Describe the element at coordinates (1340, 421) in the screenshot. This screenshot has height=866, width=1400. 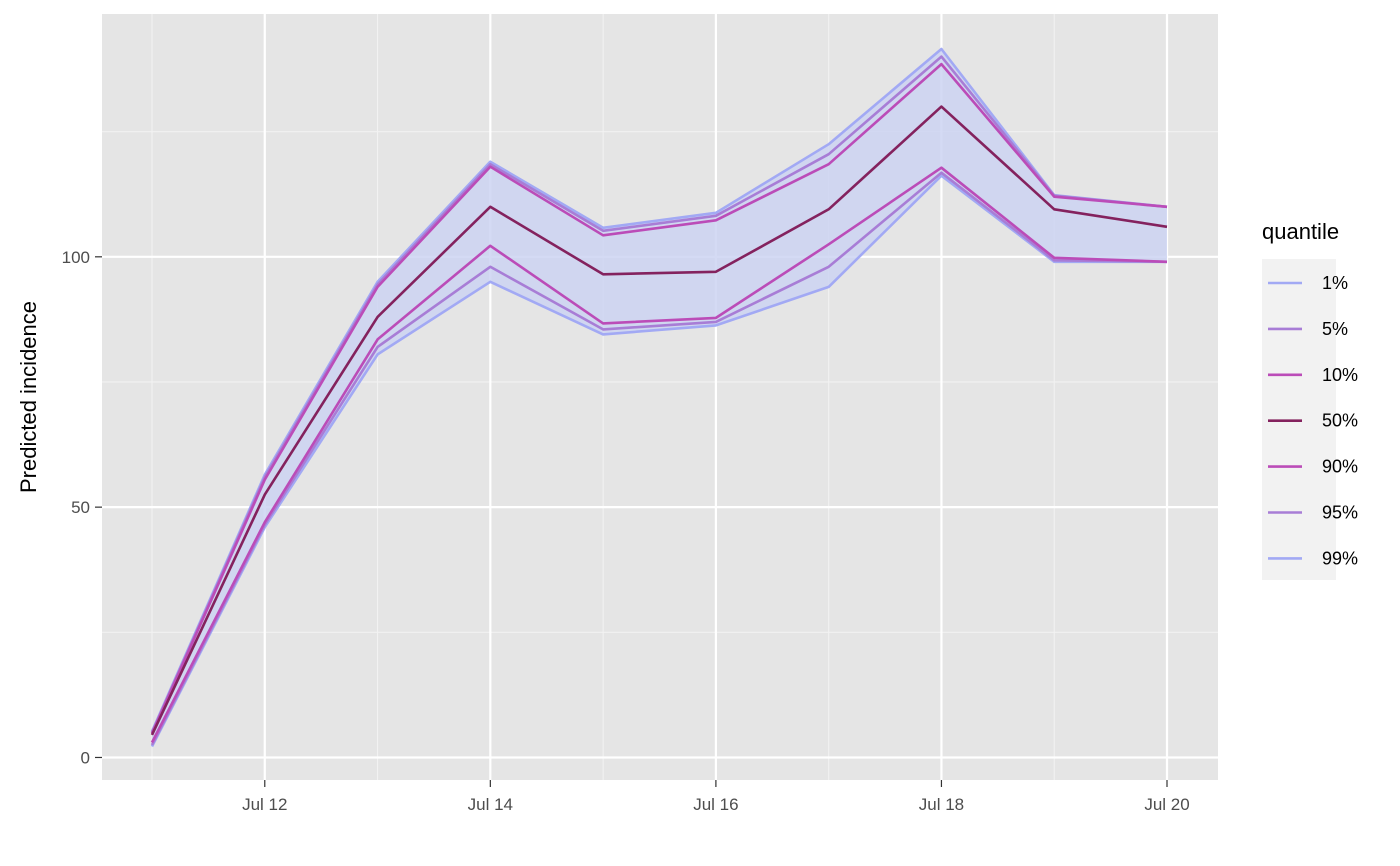
I see `legend-label-q50: 50%` at that location.